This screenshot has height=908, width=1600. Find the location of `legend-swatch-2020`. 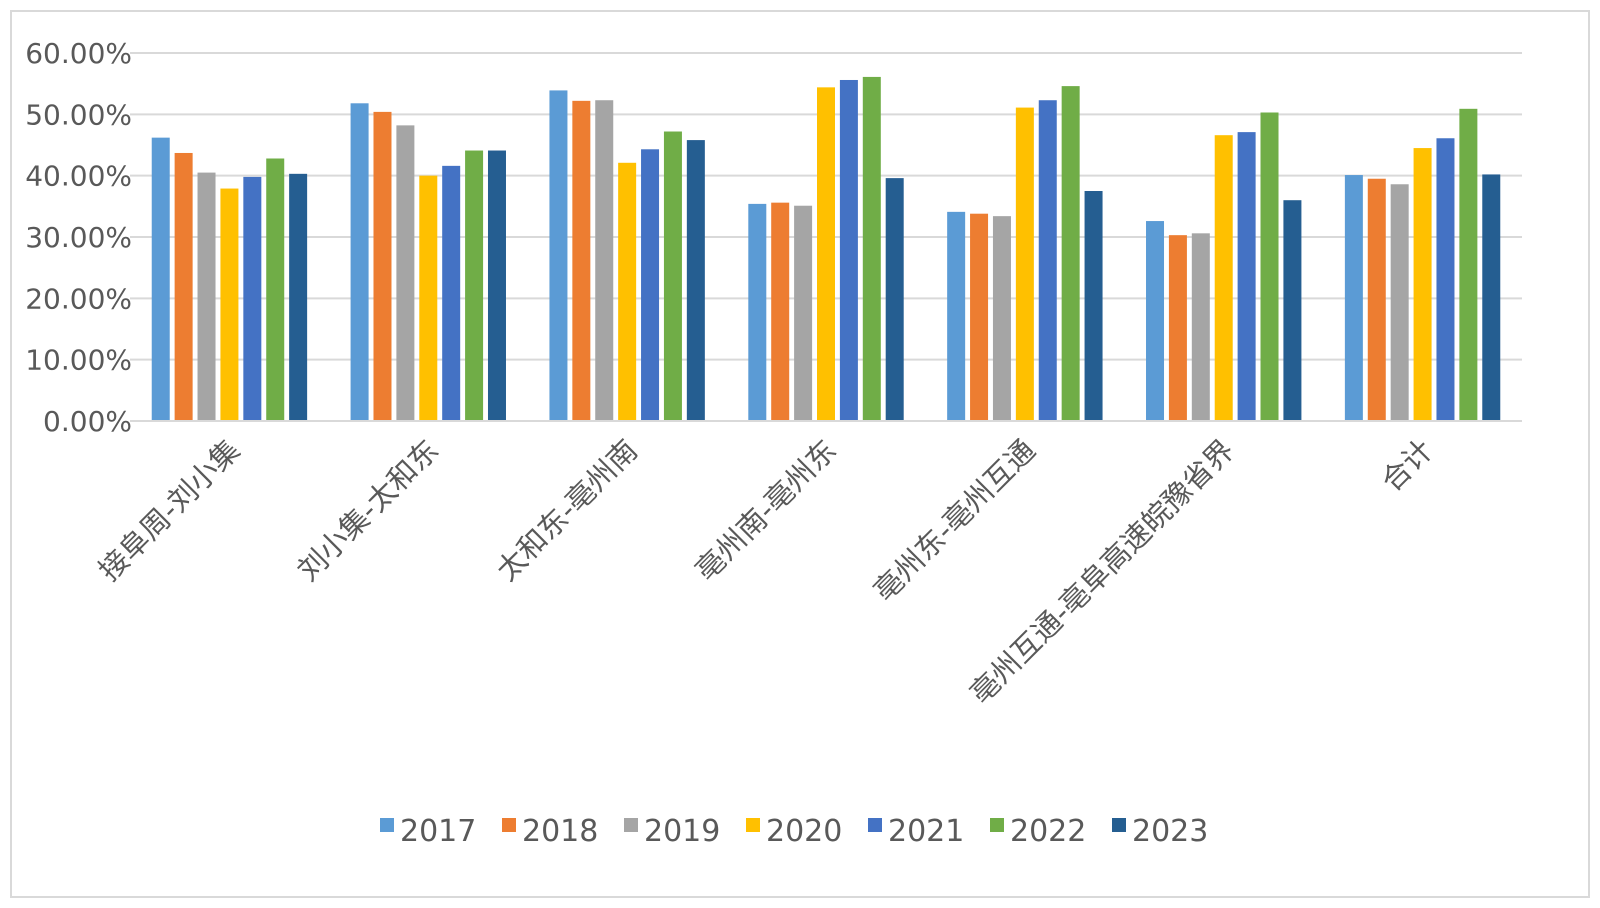

legend-swatch-2020 is located at coordinates (753, 825).